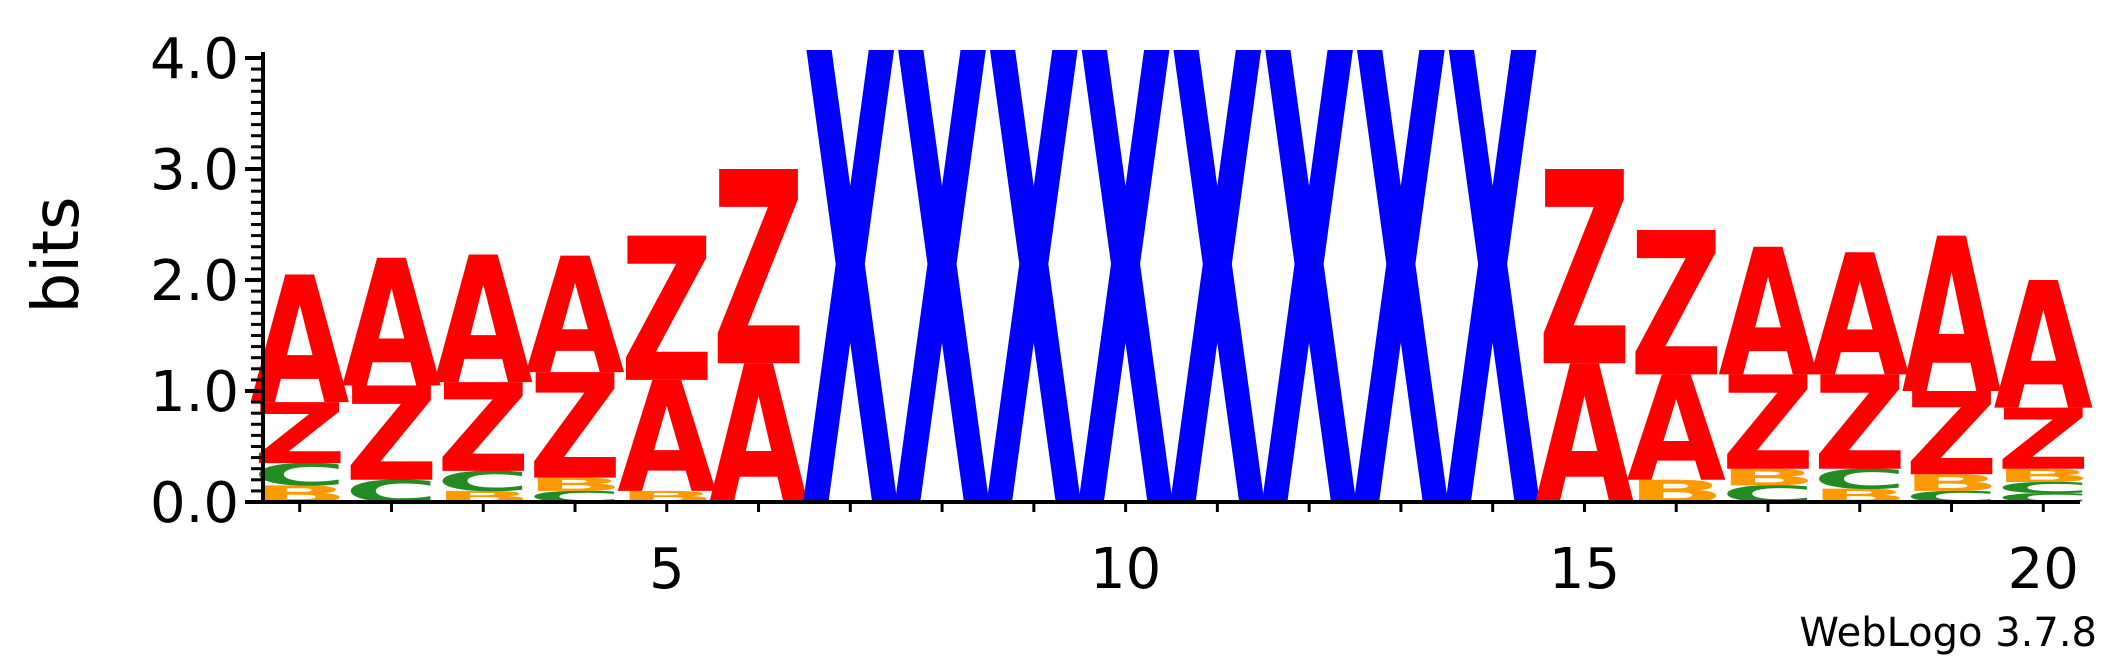  I want to click on logo-letter-z-pos-6: Z, so click(758, 272).